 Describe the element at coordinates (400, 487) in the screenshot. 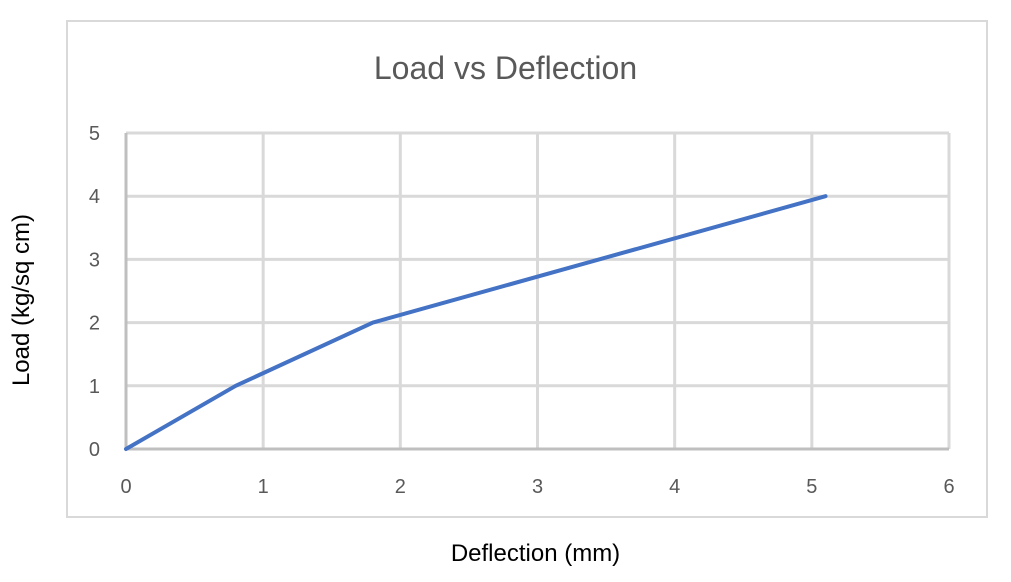

I see `x-tick-label: 2` at that location.